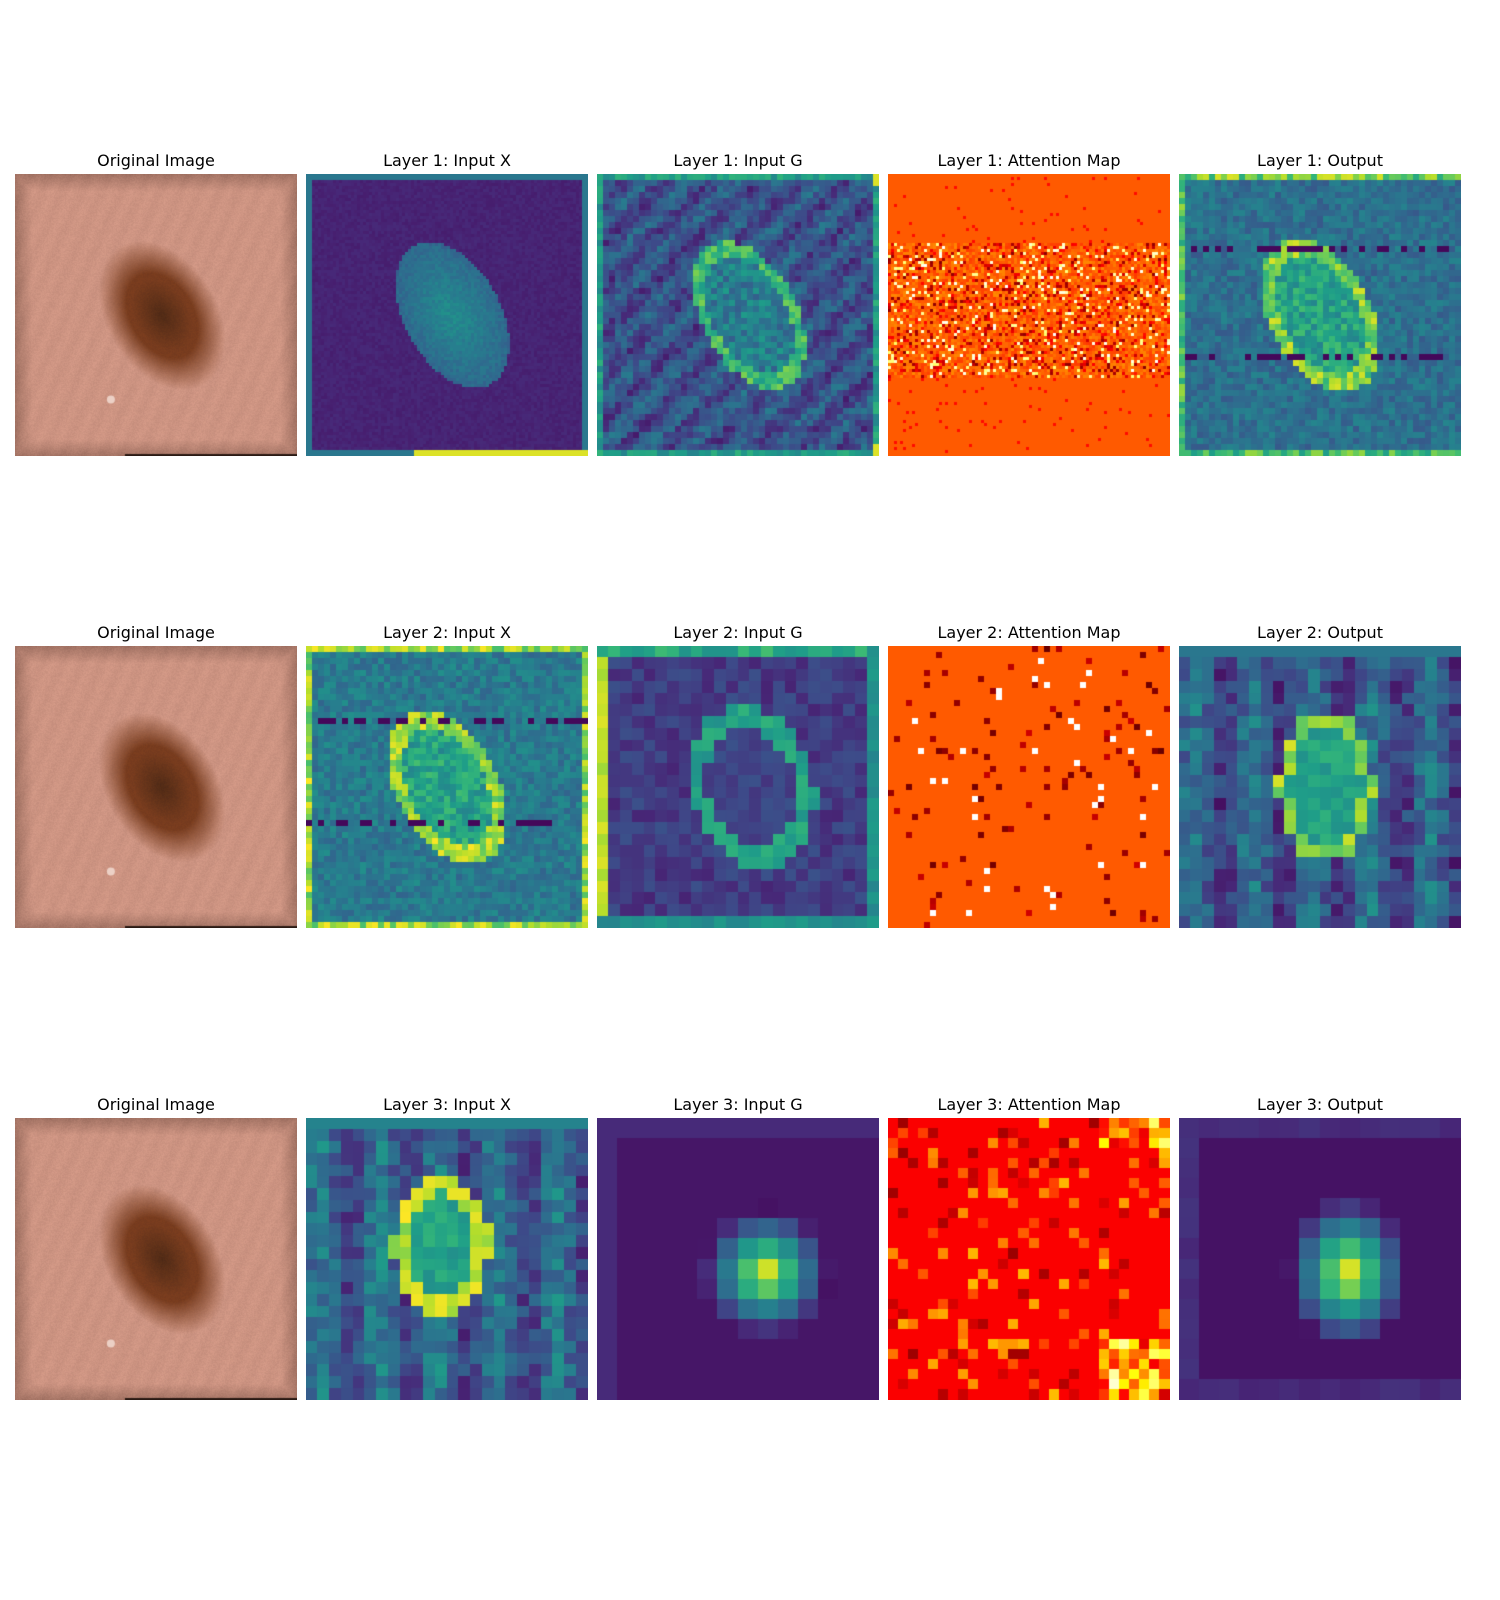 This screenshot has width=1500, height=1600. Describe the element at coordinates (1029, 632) in the screenshot. I see `panel-title: Layer 2: Attention Map` at that location.